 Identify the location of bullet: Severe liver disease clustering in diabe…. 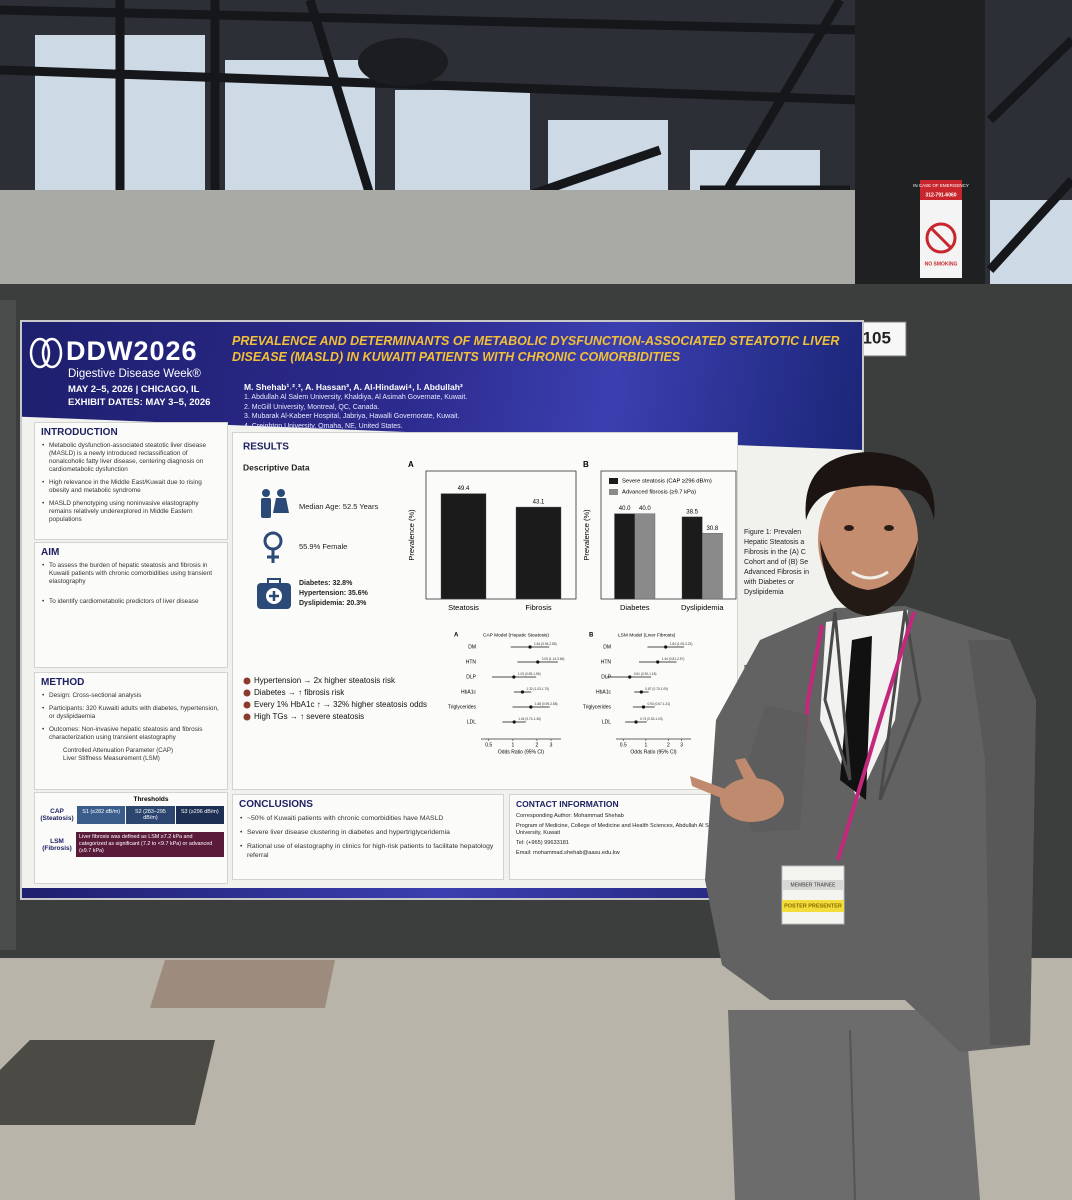
(368, 832).